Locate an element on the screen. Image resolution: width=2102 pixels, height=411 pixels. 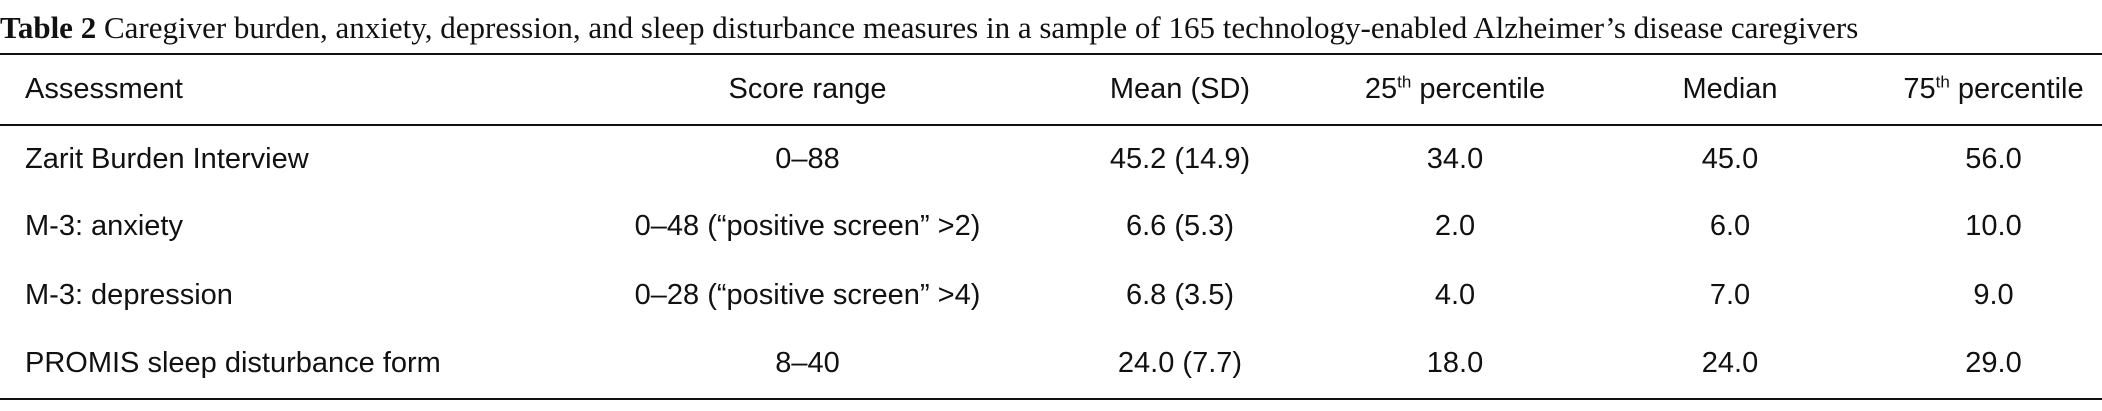
table-label: Table 2 is located at coordinates (48, 27).